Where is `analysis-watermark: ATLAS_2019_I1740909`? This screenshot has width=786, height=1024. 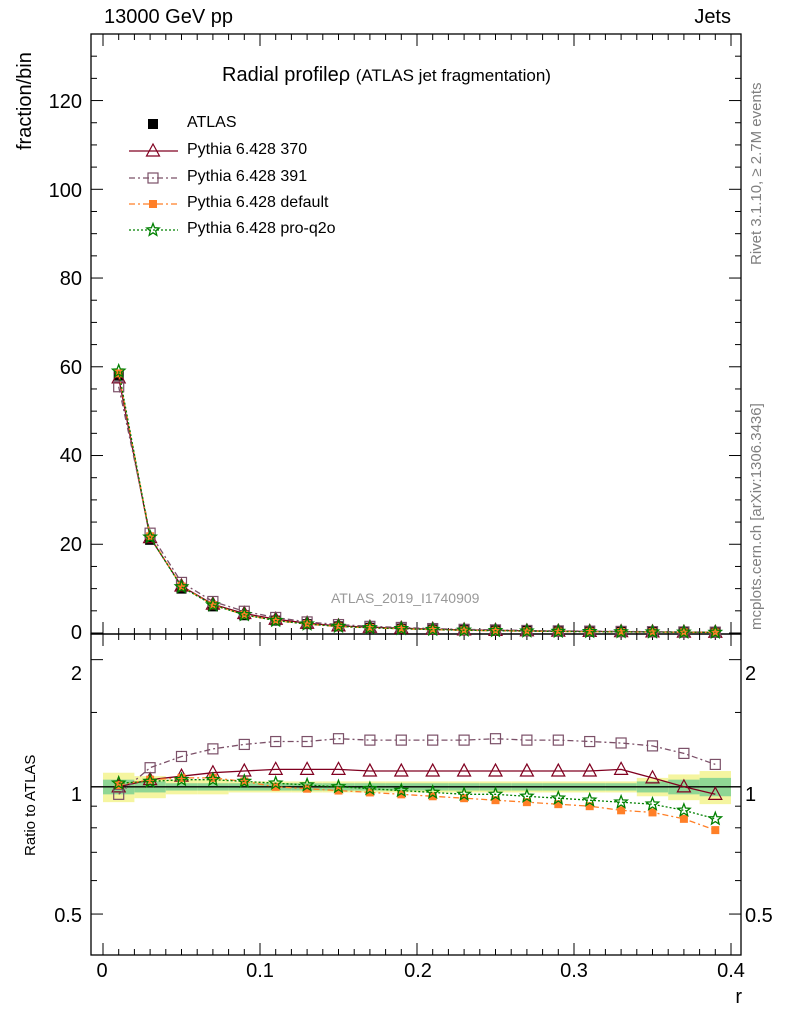
analysis-watermark: ATLAS_2019_I1740909 is located at coordinates (405, 598).